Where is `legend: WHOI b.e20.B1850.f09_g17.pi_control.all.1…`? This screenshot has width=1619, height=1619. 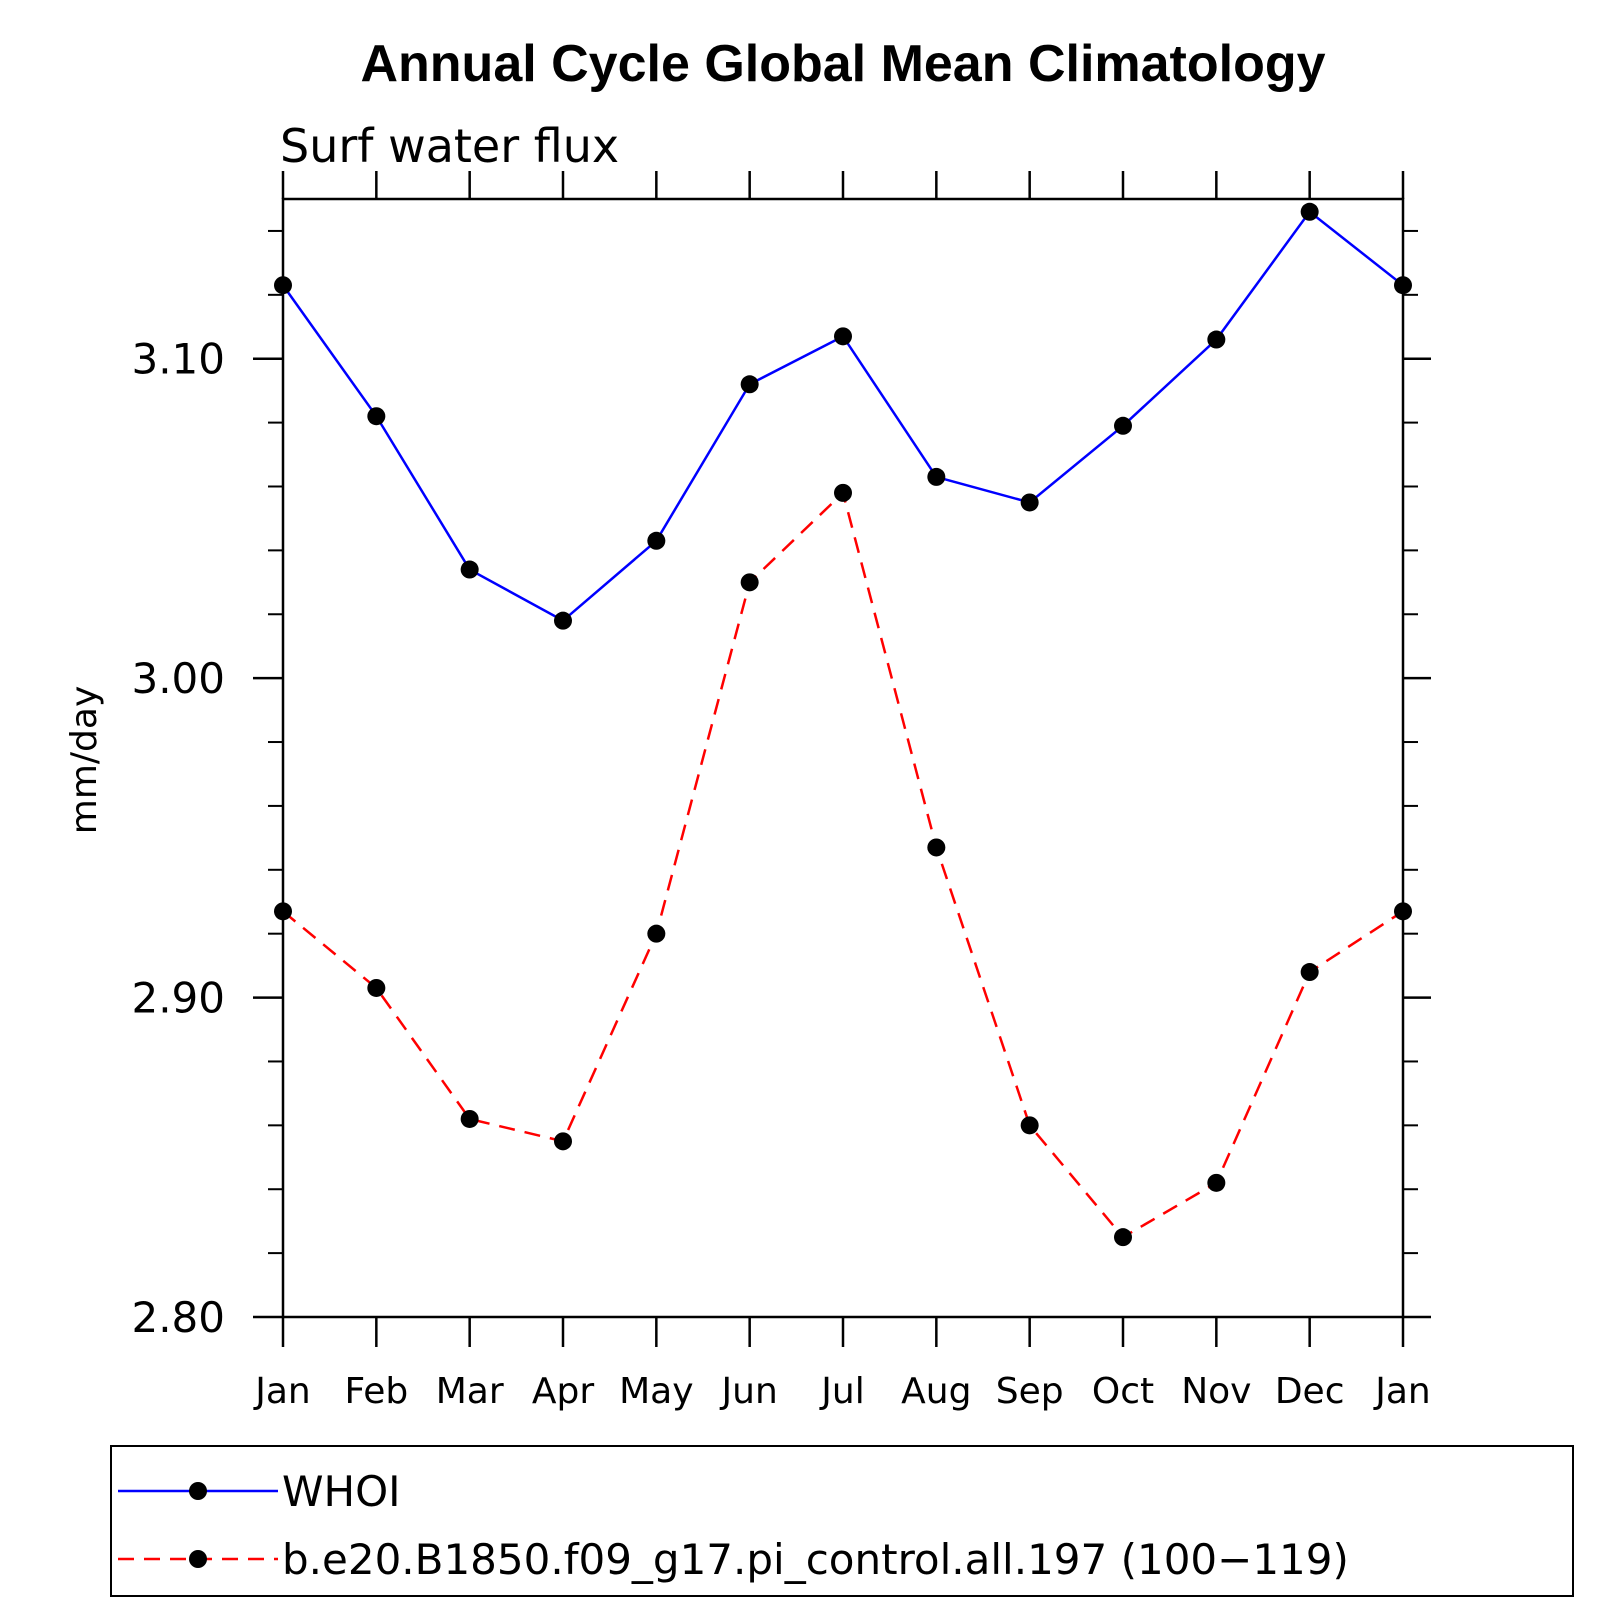 legend: WHOI b.e20.B1850.f09_g17.pi_control.all.1… is located at coordinates (842, 1521).